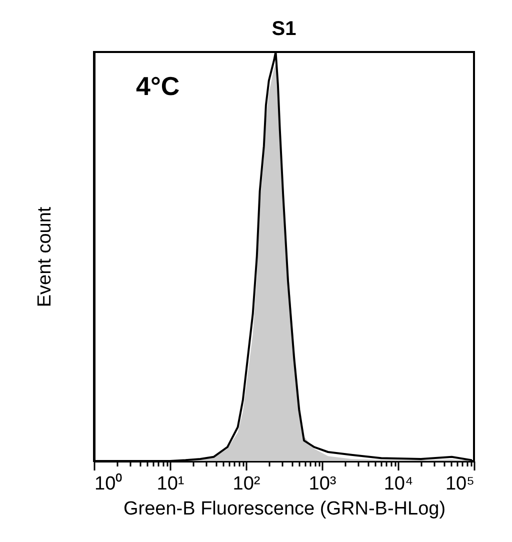  Describe the element at coordinates (108, 483) in the screenshot. I see `x-tick-label: 10⁰` at that location.